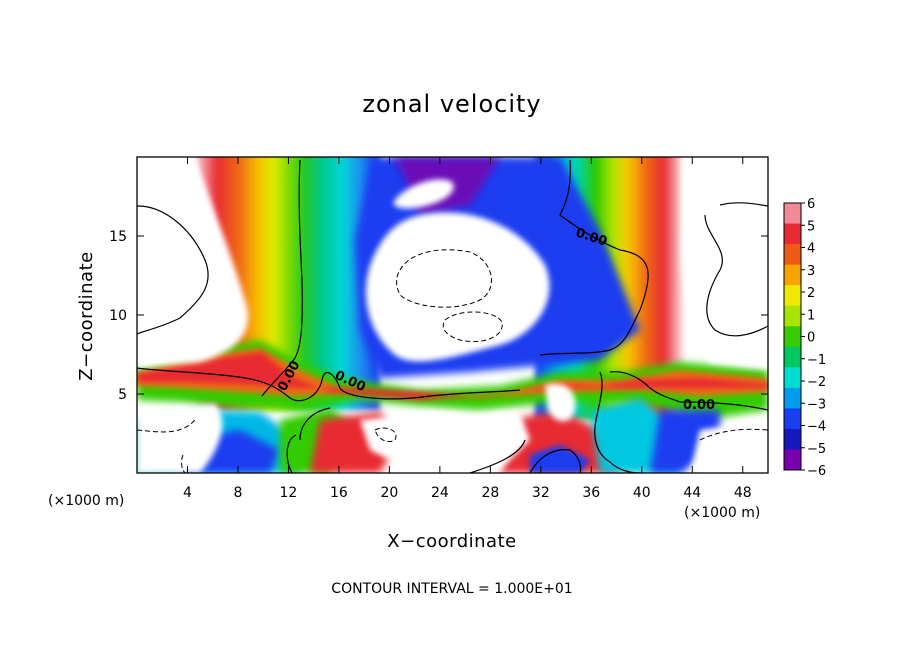  I want to click on y-tick-label: 5, so click(122, 395).